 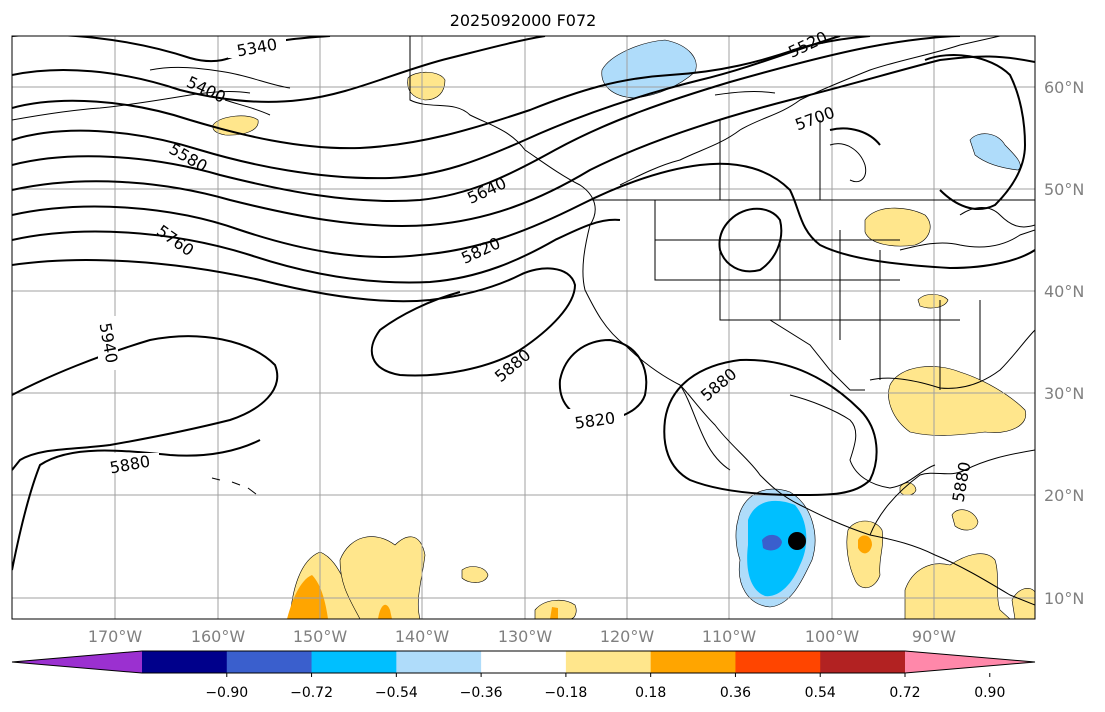 What do you see at coordinates (115, 636) in the screenshot?
I see `longitude-label: 170°W` at bounding box center [115, 636].